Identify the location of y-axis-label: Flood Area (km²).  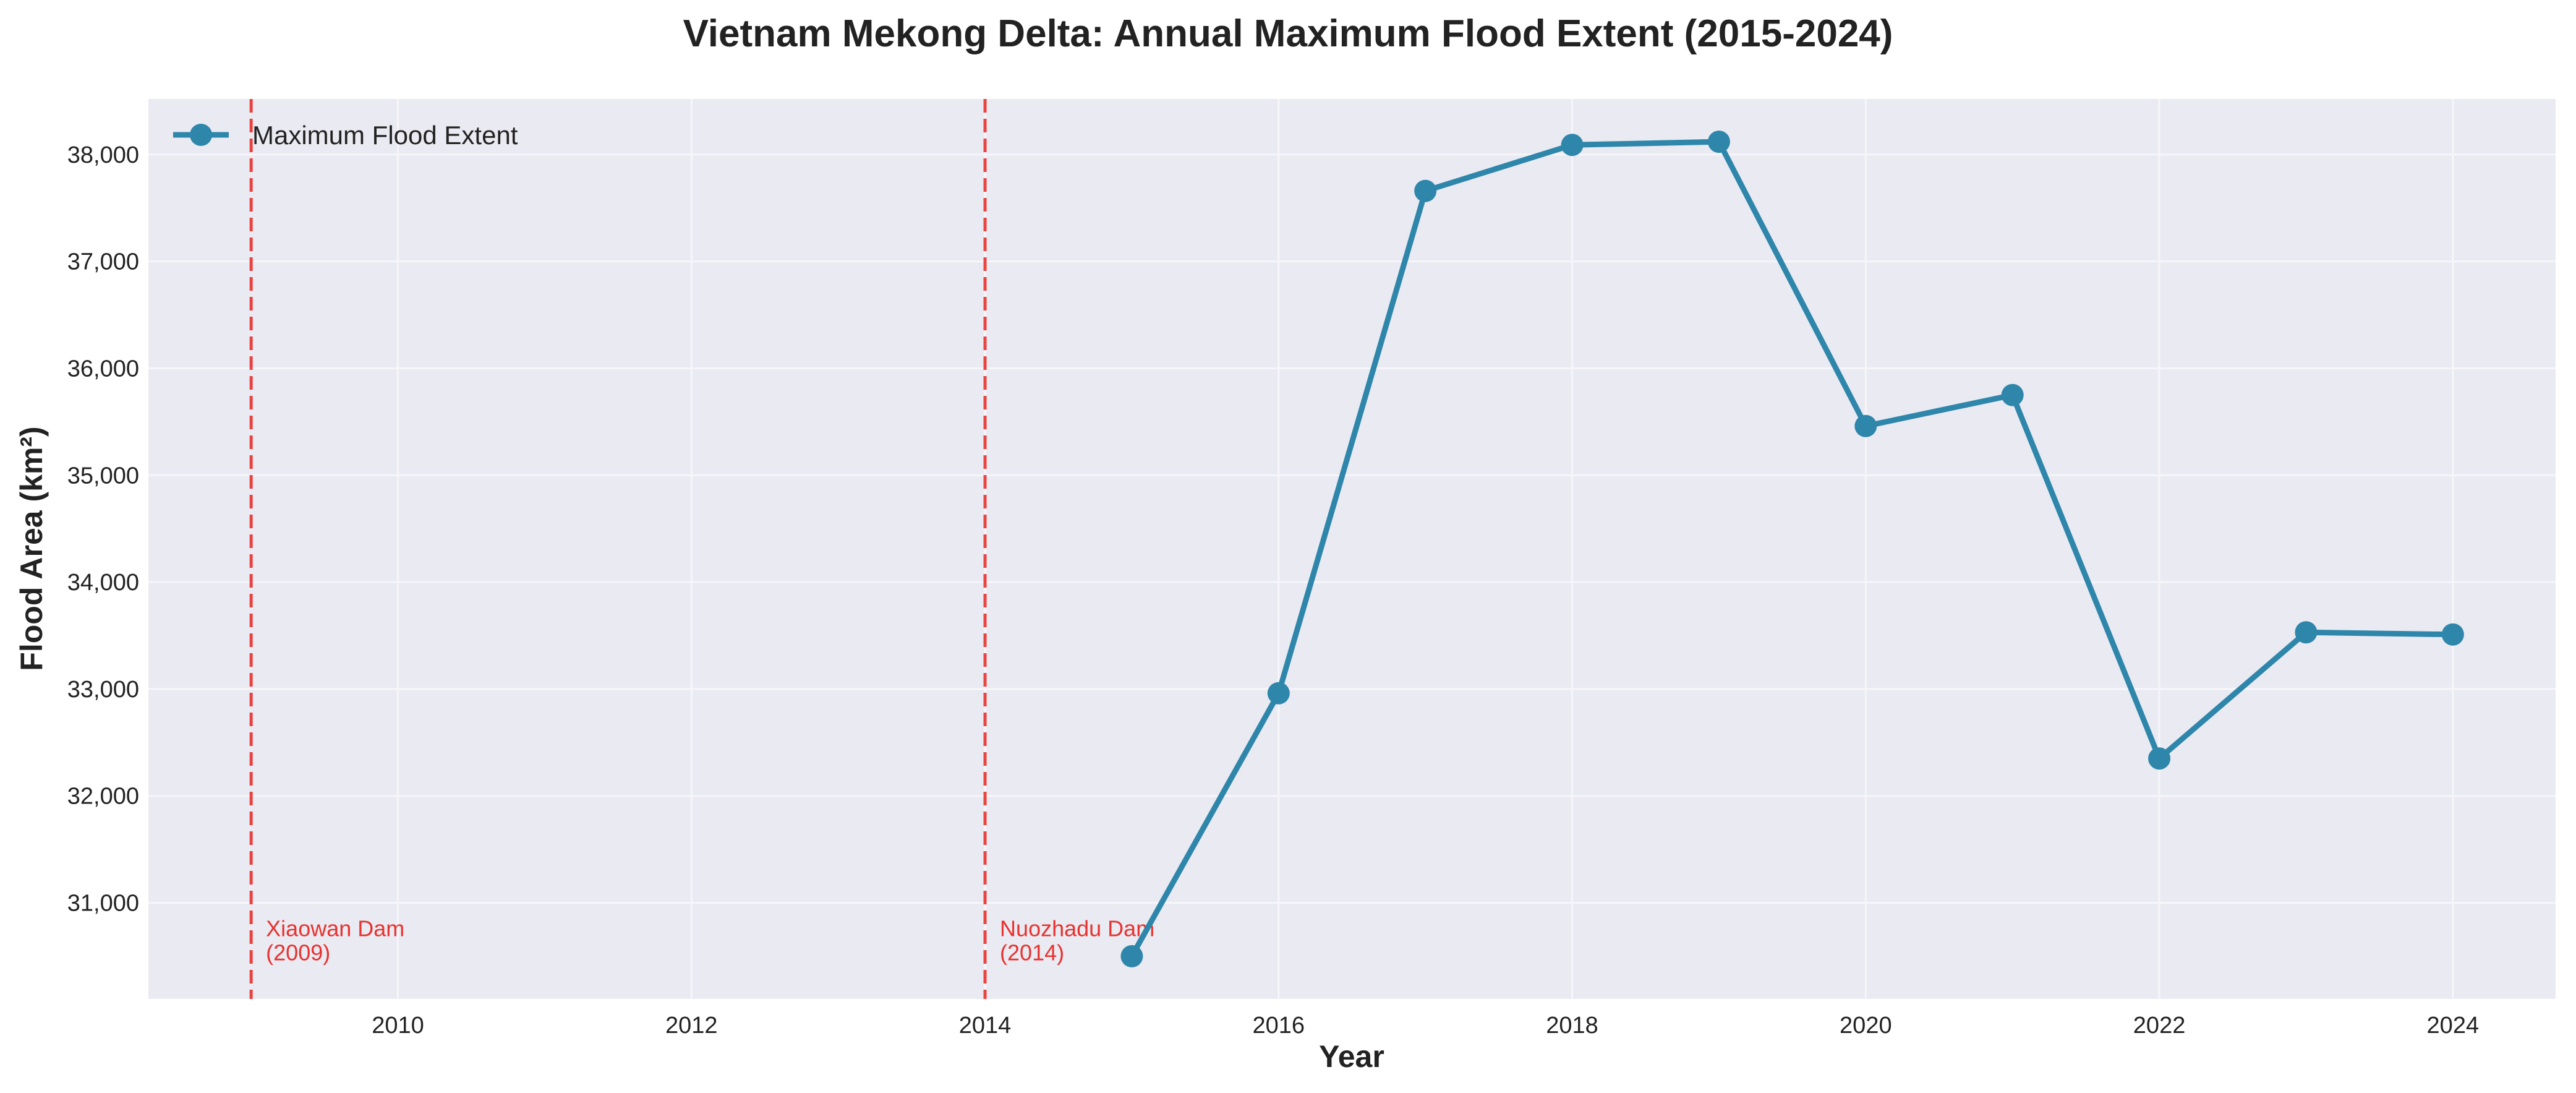
(31, 548).